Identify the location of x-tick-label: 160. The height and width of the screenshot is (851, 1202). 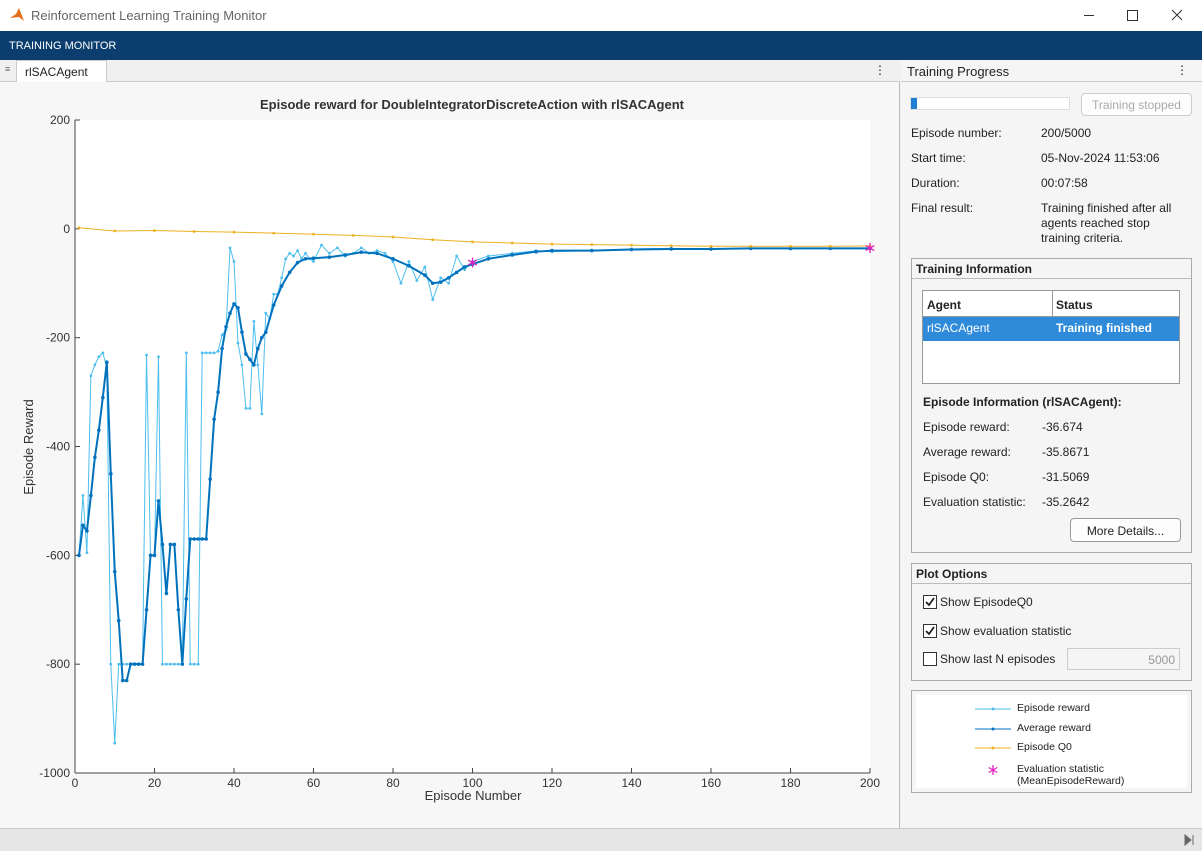
(711, 783).